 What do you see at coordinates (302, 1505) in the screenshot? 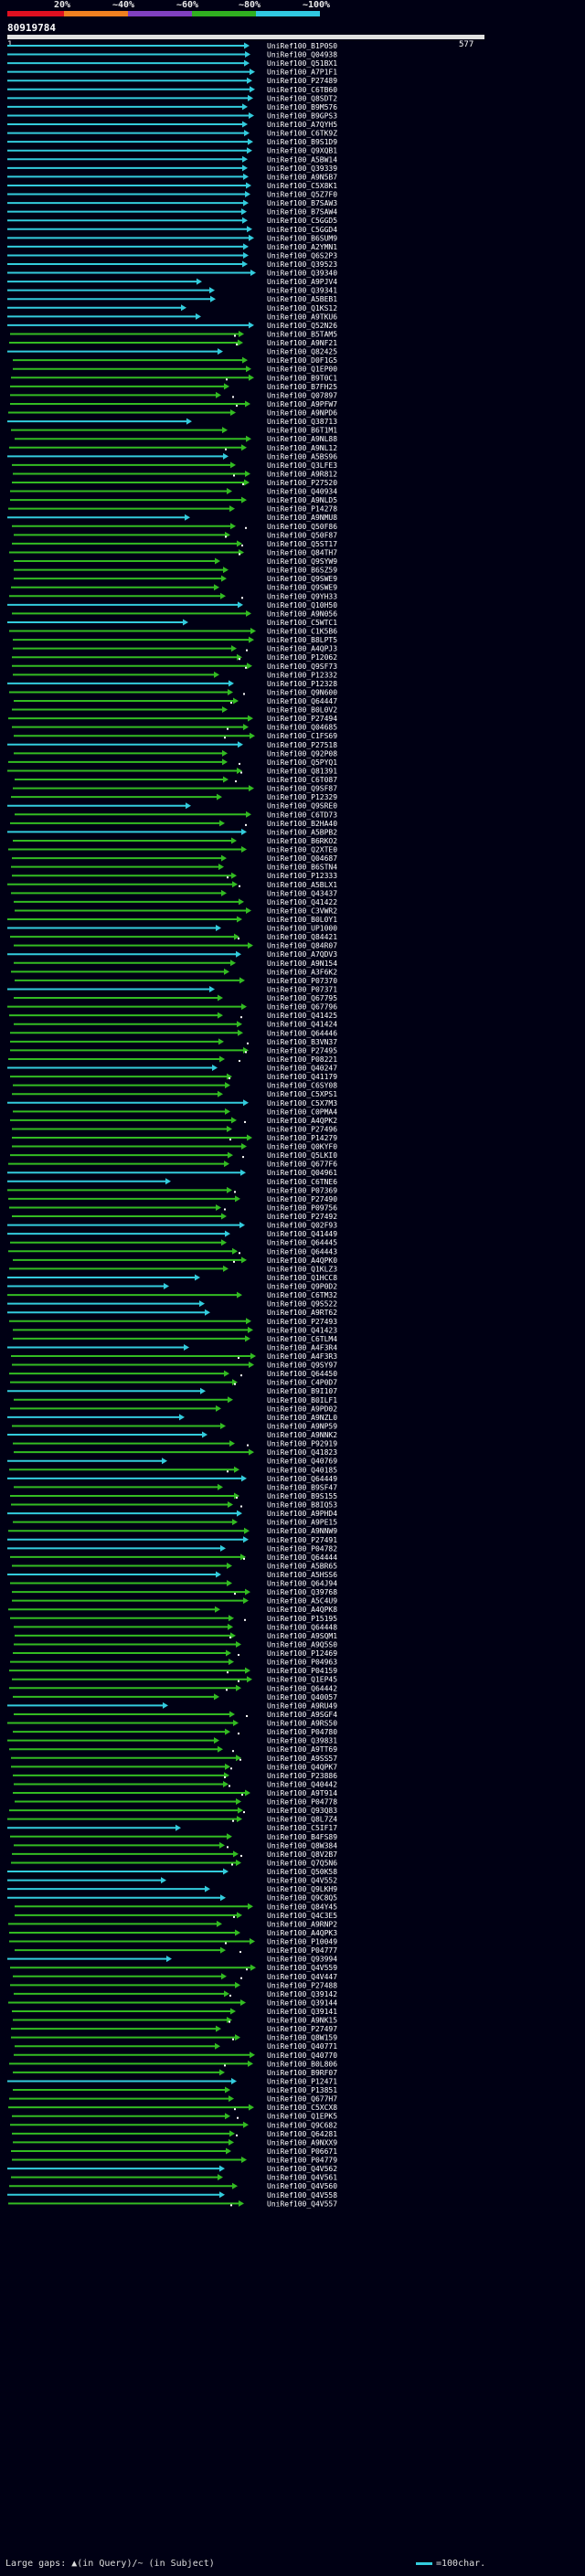
I see `hit-label: UniRef100_B8IQ53` at bounding box center [302, 1505].